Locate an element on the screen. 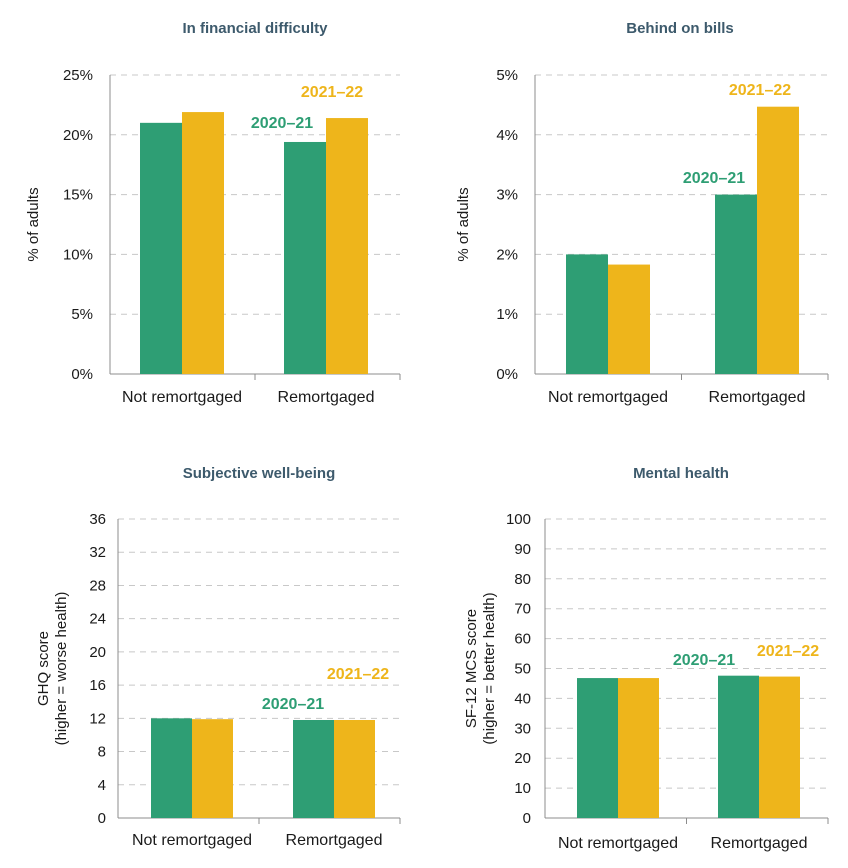 Image resolution: width=848 pixels, height=868 pixels. y-tick-label: 36 is located at coordinates (97, 519).